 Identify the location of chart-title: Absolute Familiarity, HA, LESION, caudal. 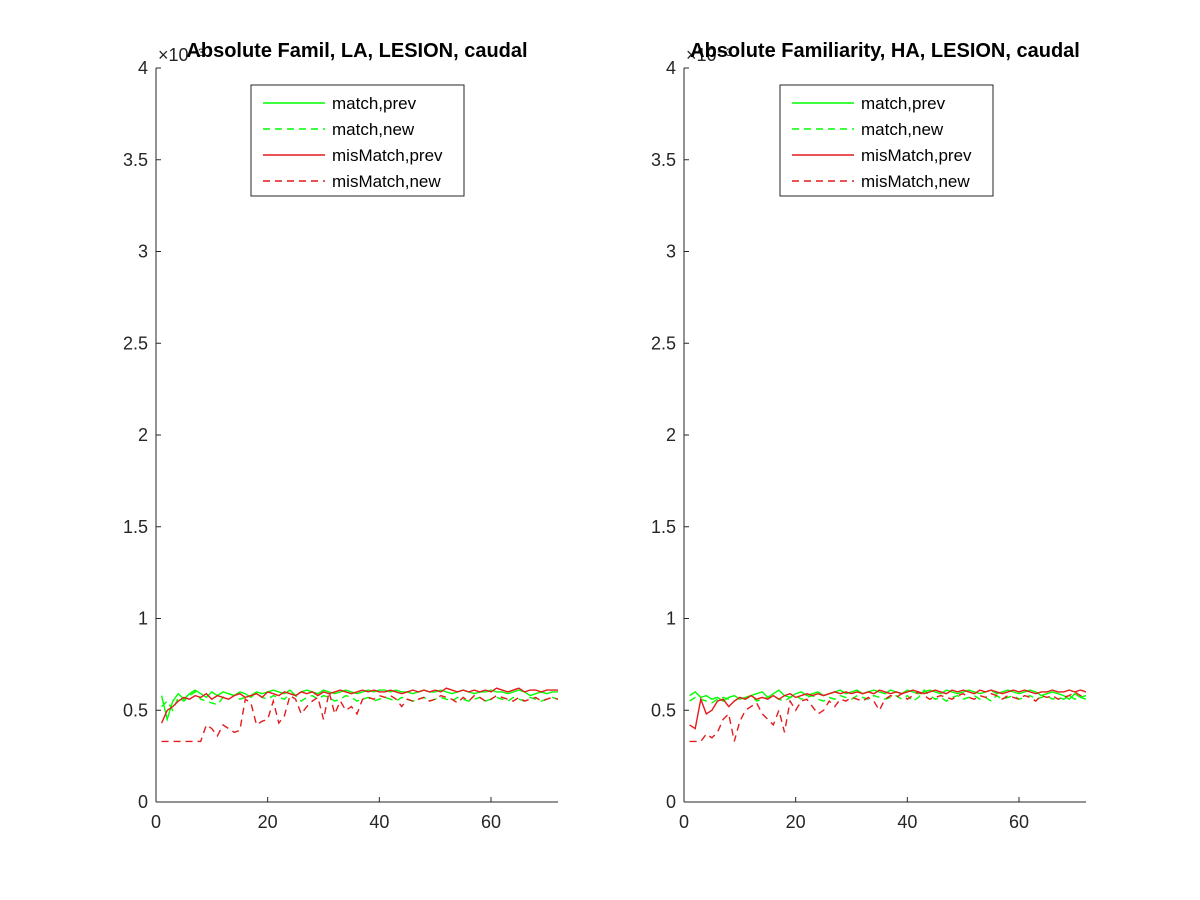
(885, 51).